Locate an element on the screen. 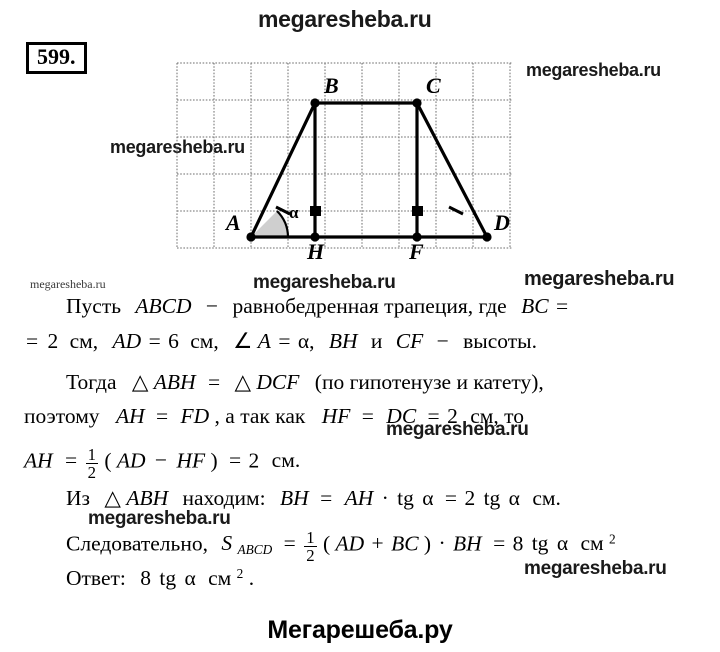 This screenshot has height=652, width=720. value-alpha-2: α is located at coordinates (428, 498).